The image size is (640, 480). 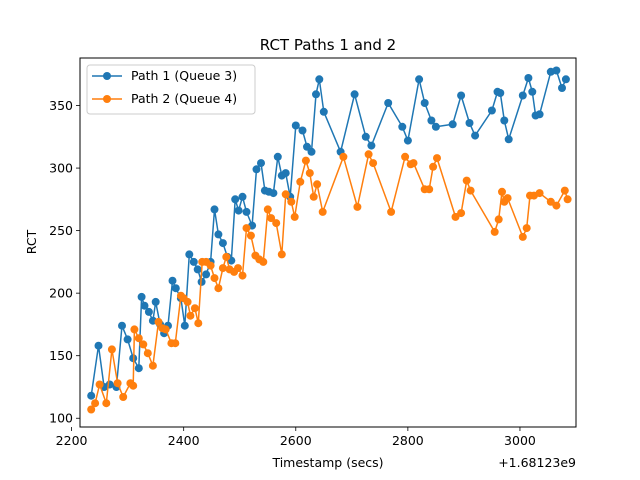 What do you see at coordinates (184, 98) in the screenshot?
I see `legend-label-path-2: Path 2 (Queue 4)` at bounding box center [184, 98].